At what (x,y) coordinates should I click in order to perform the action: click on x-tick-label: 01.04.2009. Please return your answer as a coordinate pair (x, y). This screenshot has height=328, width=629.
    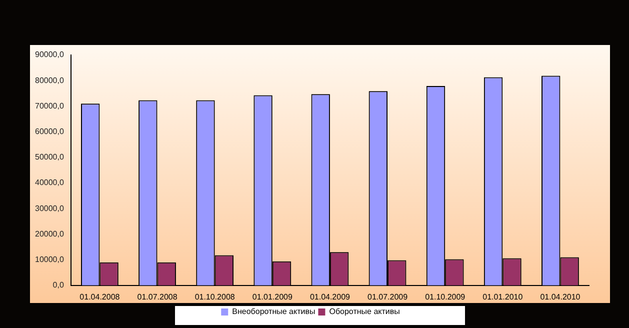
    Looking at the image, I should click on (330, 297).